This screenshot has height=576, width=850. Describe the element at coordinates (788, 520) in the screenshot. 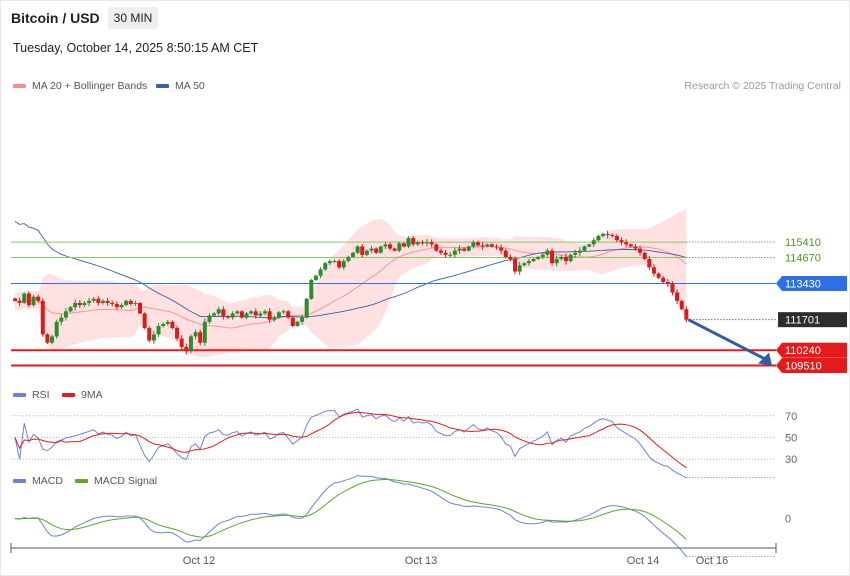

I see `macd-zero-label: 0` at that location.